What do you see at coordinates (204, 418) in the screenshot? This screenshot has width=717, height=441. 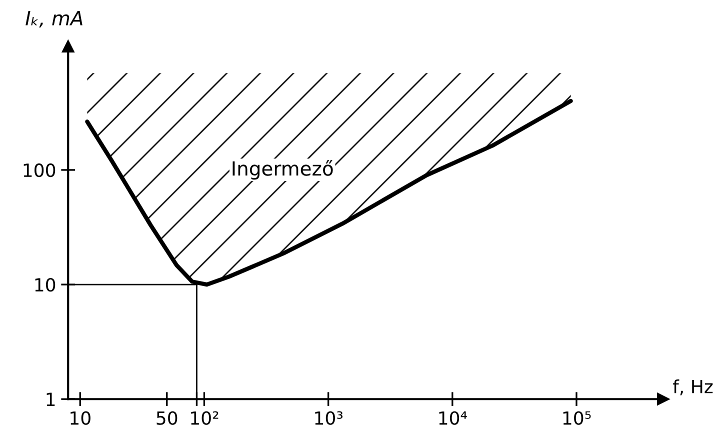 I see `x-tick-label: 10²` at bounding box center [204, 418].